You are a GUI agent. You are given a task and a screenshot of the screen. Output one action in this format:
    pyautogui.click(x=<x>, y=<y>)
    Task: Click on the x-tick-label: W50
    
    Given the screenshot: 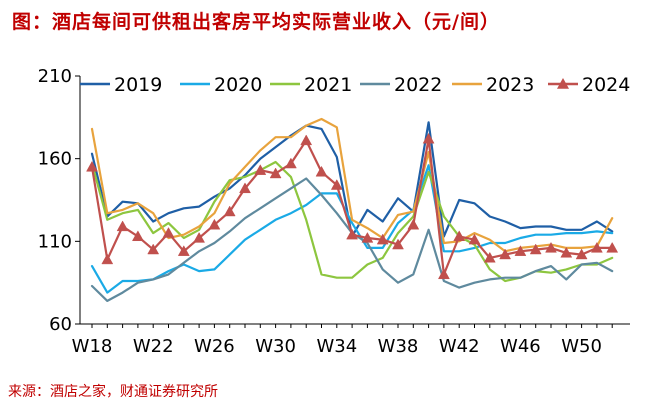 What is the action you would take?
    pyautogui.click(x=581, y=346)
    